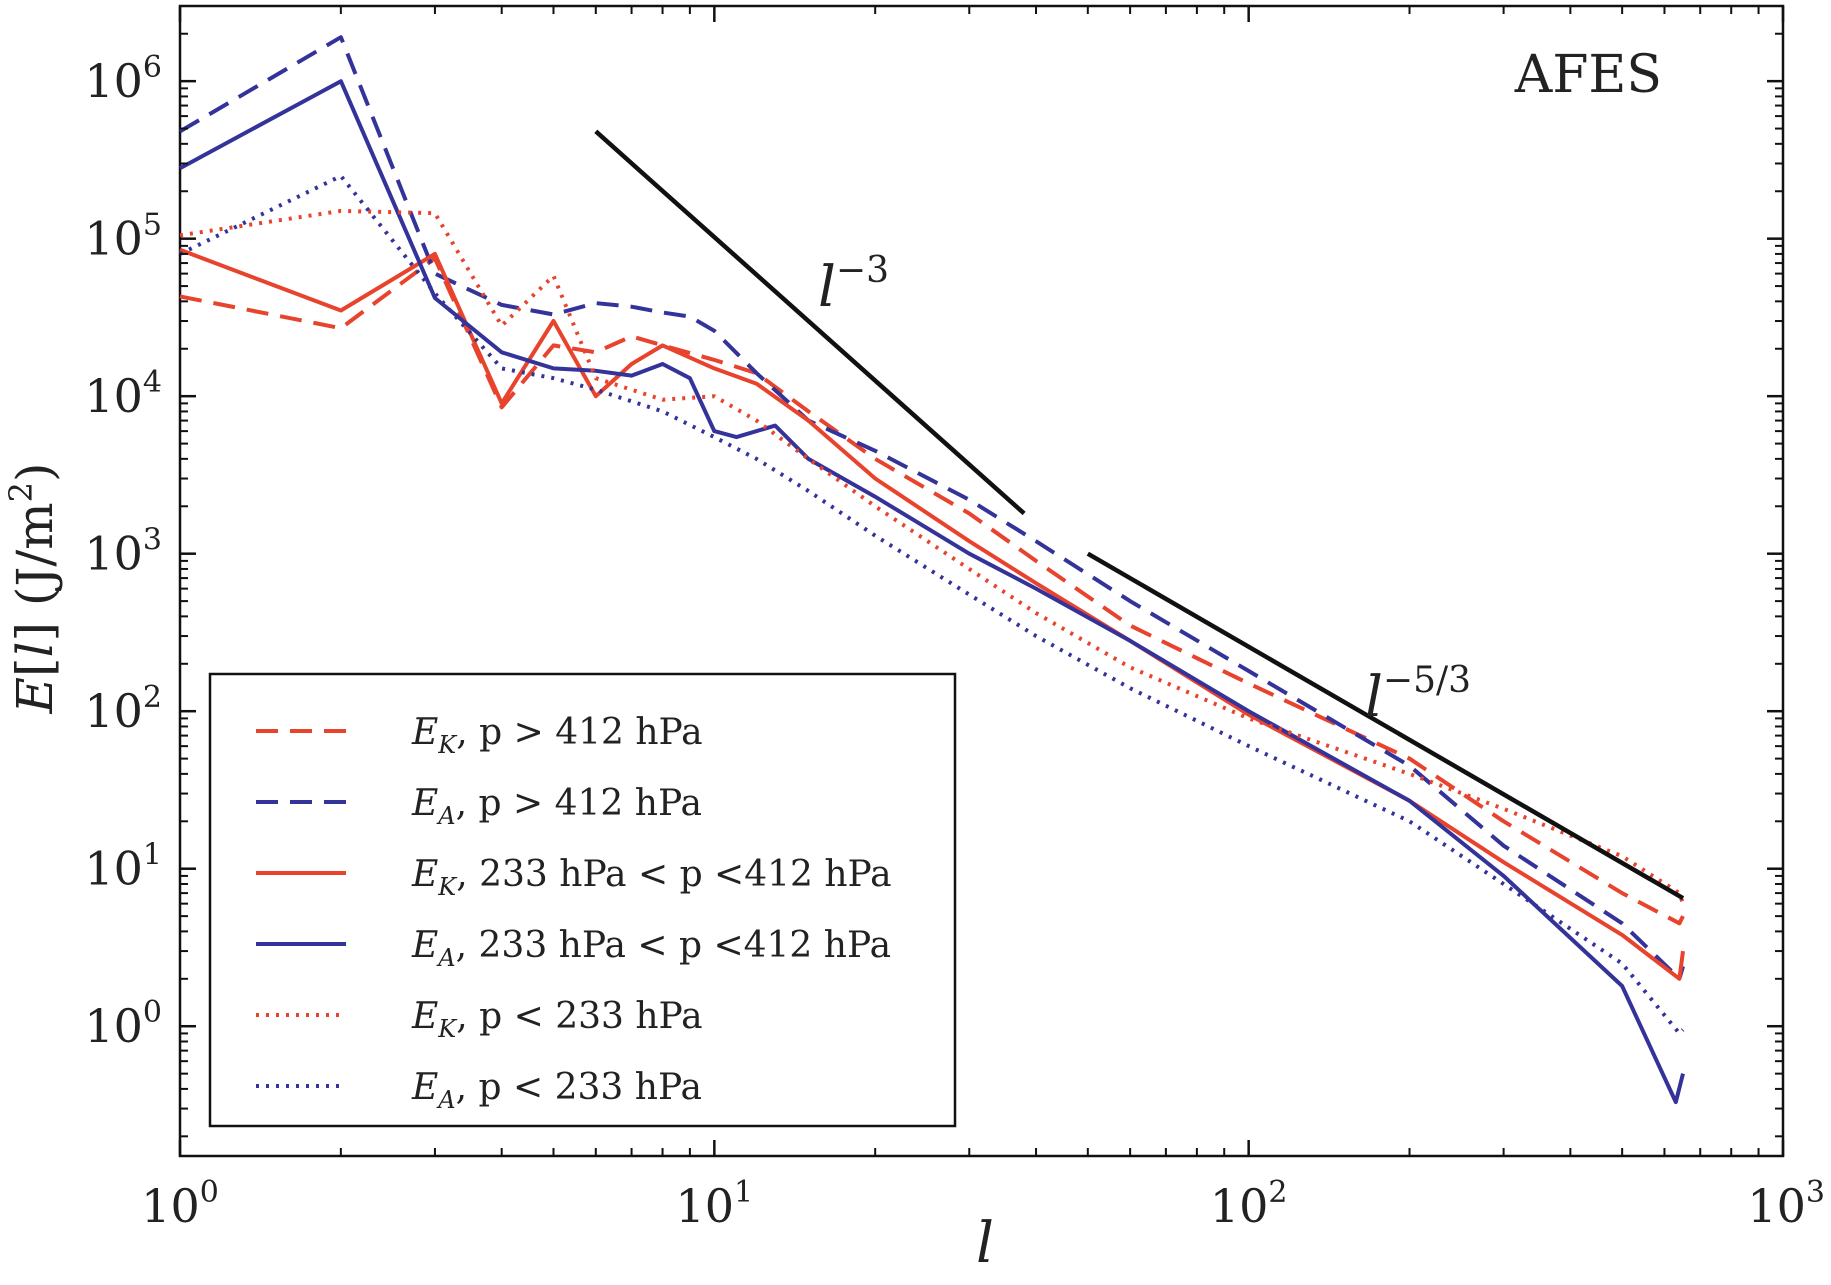 Image resolution: width=1831 pixels, height=1285 pixels. I want to click on x-tick-label: 103, so click(1786, 1204).